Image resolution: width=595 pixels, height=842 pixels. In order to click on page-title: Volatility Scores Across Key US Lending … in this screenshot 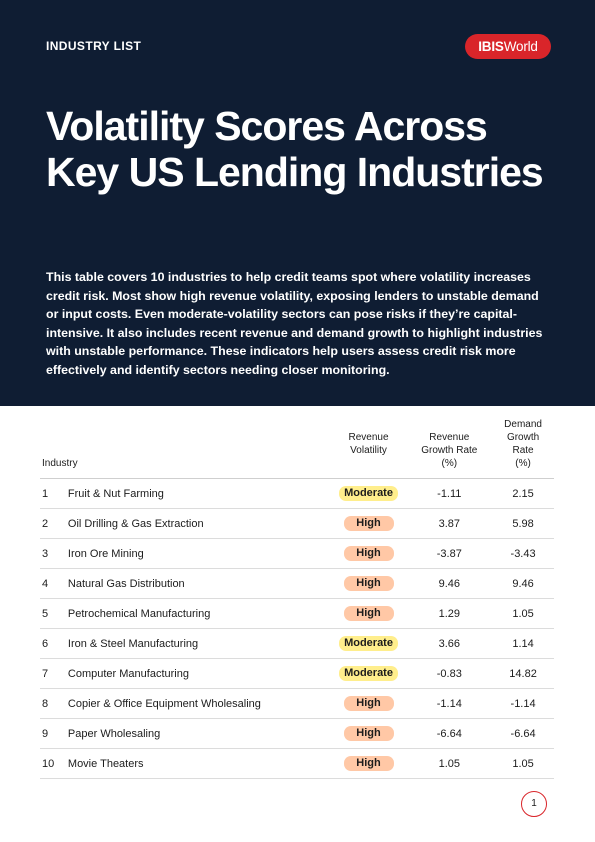, I will do `click(295, 149)`.